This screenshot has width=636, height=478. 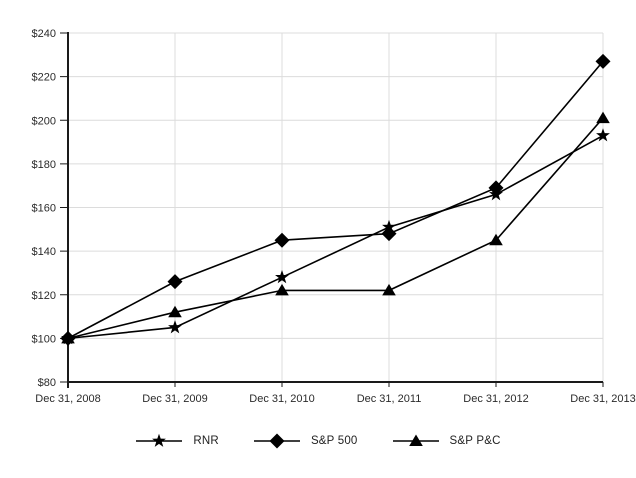 What do you see at coordinates (415, 440) in the screenshot?
I see `triangle-icon` at bounding box center [415, 440].